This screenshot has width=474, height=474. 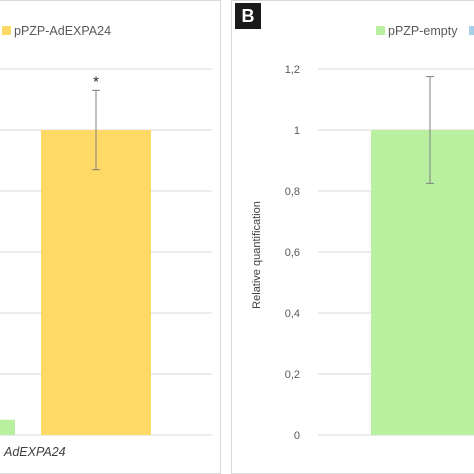 I want to click on legend-a: pPZP-AdEXPA24, so click(x=62, y=31).